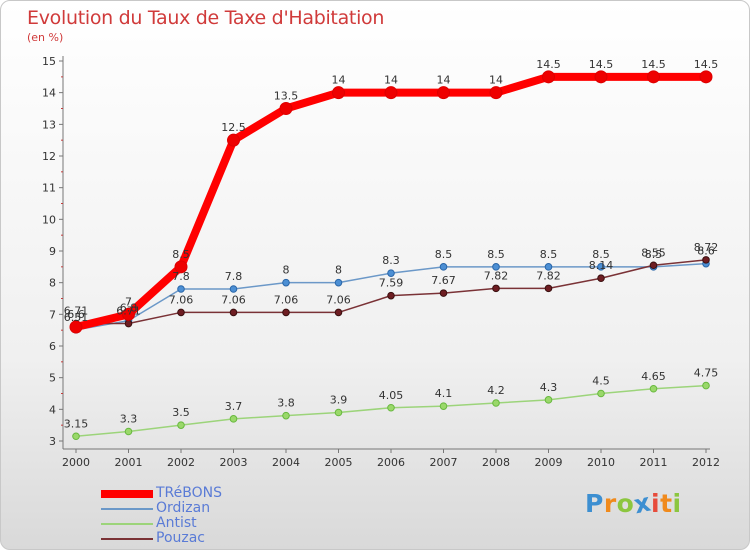  What do you see at coordinates (654, 462) in the screenshot?
I see `x-tick-label: 2011` at bounding box center [654, 462].